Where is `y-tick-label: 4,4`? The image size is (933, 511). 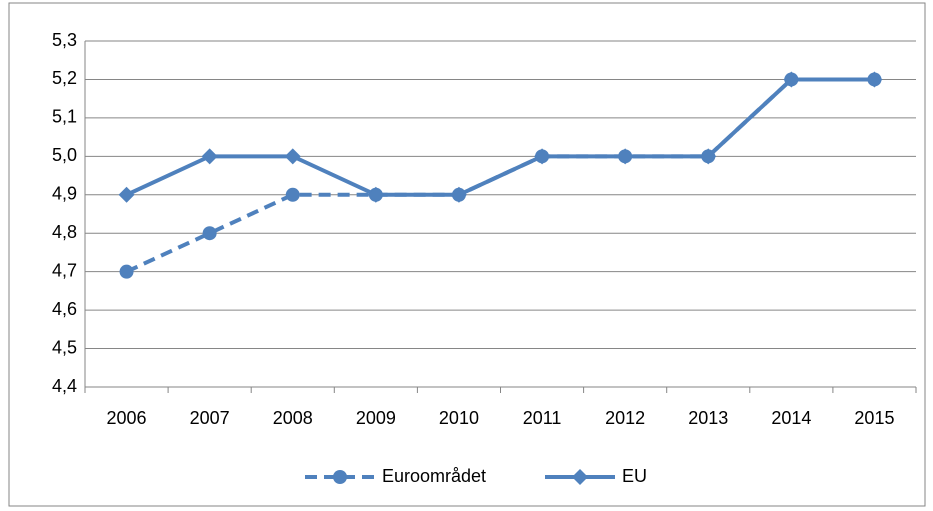 y-tick-label: 4,4 is located at coordinates (64, 386).